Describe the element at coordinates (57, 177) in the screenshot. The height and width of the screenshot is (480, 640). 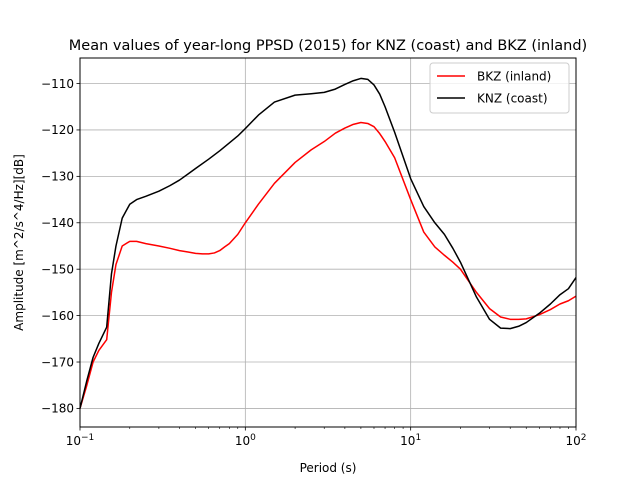
I see `y-tick-label: −130` at that location.